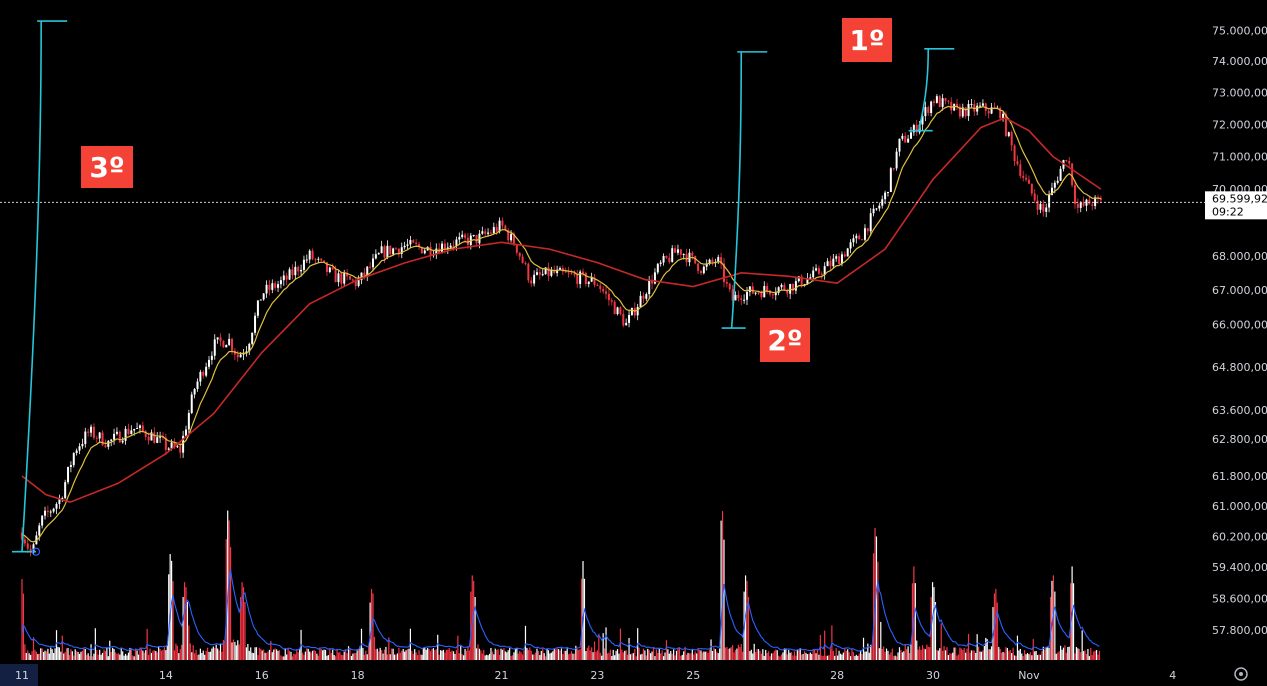 This screenshot has width=1267, height=686. What do you see at coordinates (933, 675) in the screenshot?
I see `time-tick-label: 30` at bounding box center [933, 675].